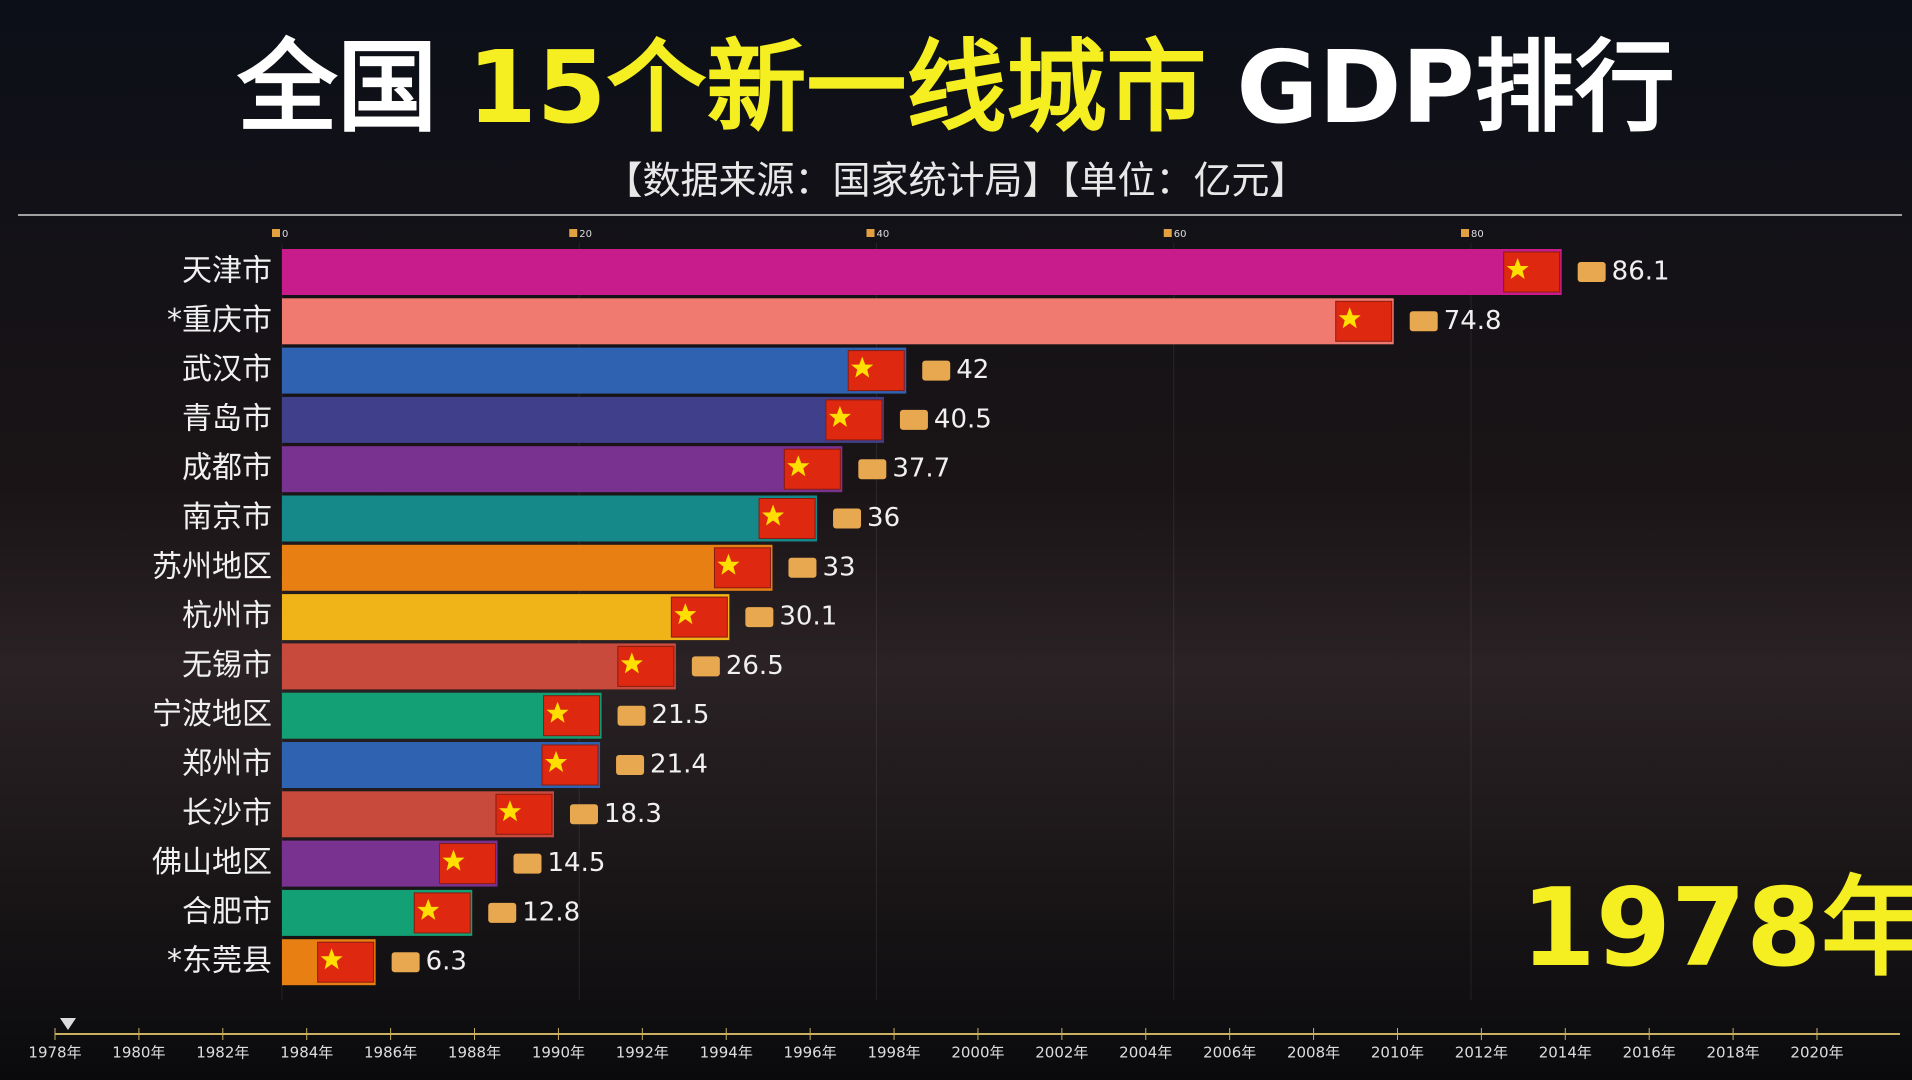 The width and height of the screenshot is (1912, 1080). Describe the element at coordinates (921, 469) in the screenshot. I see `value-label: 37.7` at that location.